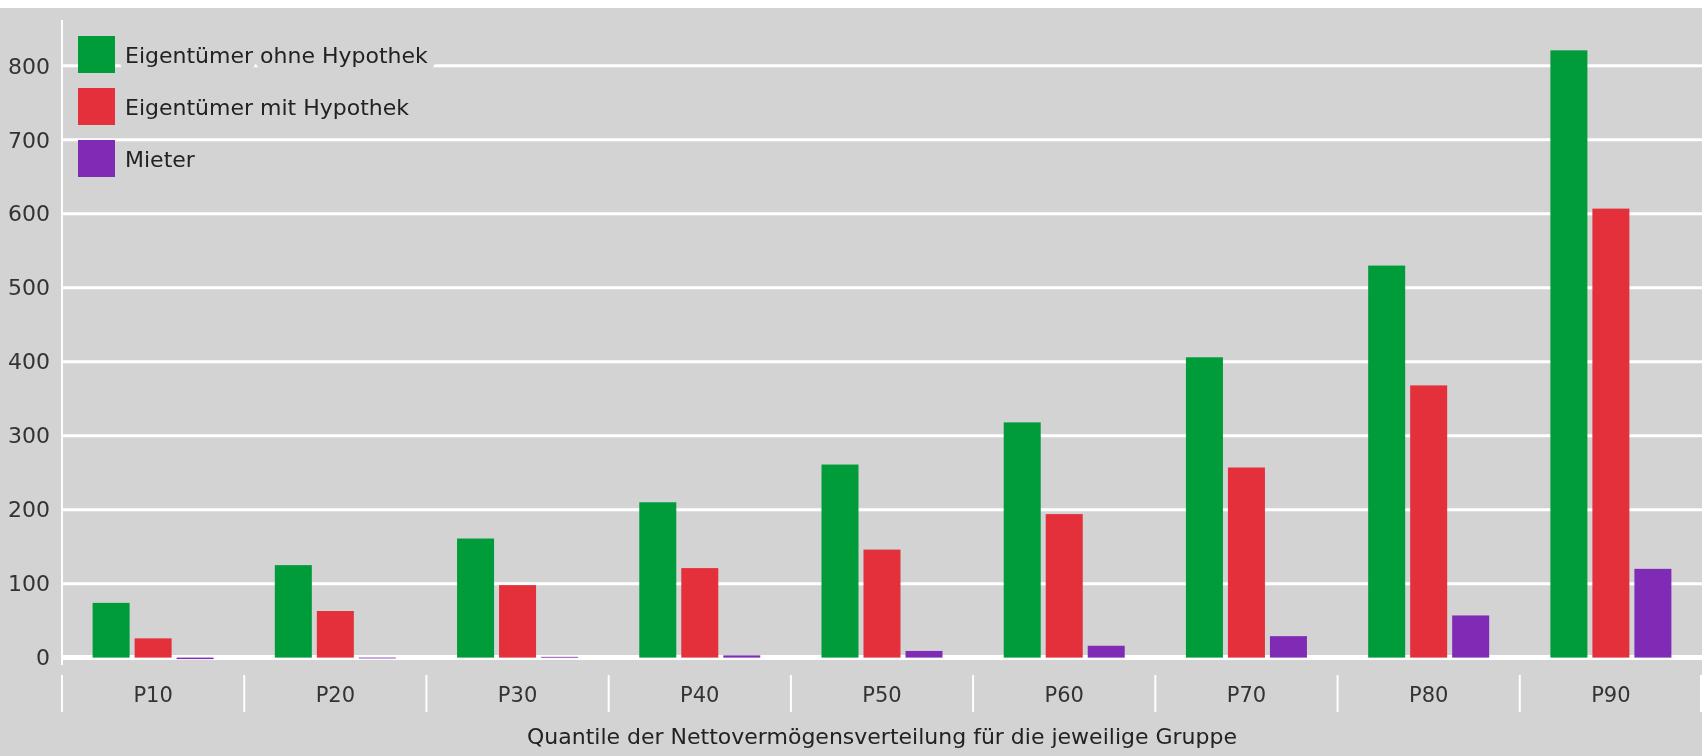  Describe the element at coordinates (1428, 695) in the screenshot. I see `x-tick-label: P80` at that location.